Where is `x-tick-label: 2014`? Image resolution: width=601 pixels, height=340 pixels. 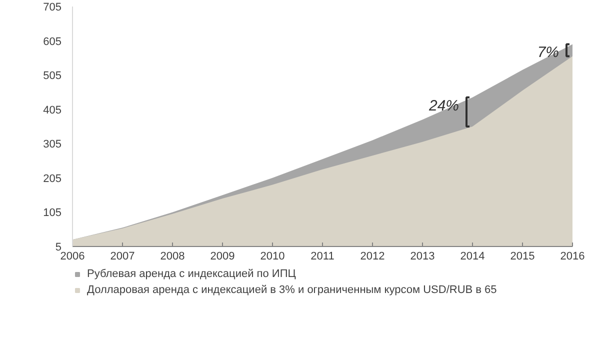 x-tick-label: 2014 is located at coordinates (472, 256).